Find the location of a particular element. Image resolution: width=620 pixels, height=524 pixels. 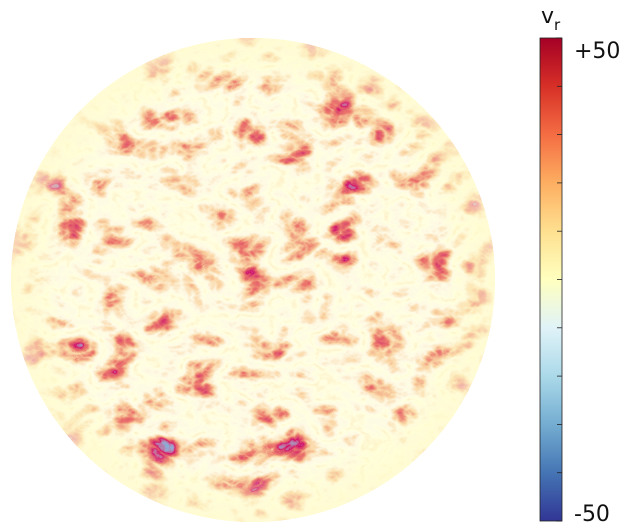

colorbar-label: vr is located at coordinates (551, 19).